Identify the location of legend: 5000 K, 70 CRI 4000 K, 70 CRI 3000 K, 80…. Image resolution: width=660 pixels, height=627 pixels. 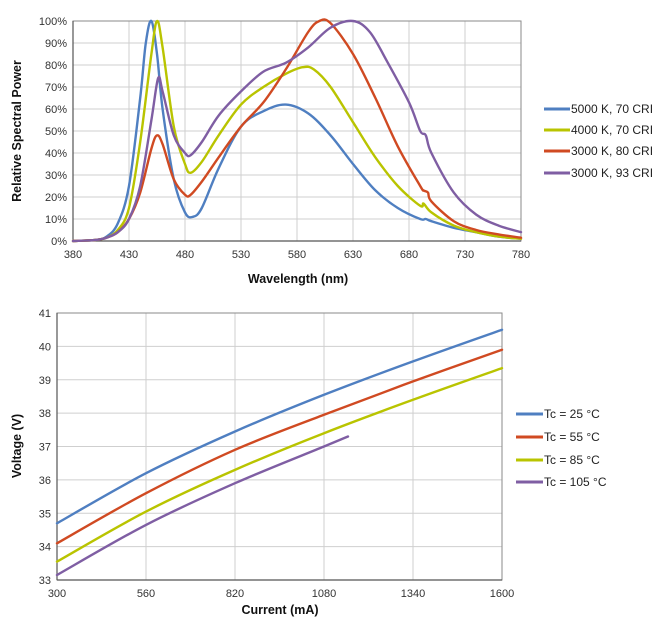
(598, 141).